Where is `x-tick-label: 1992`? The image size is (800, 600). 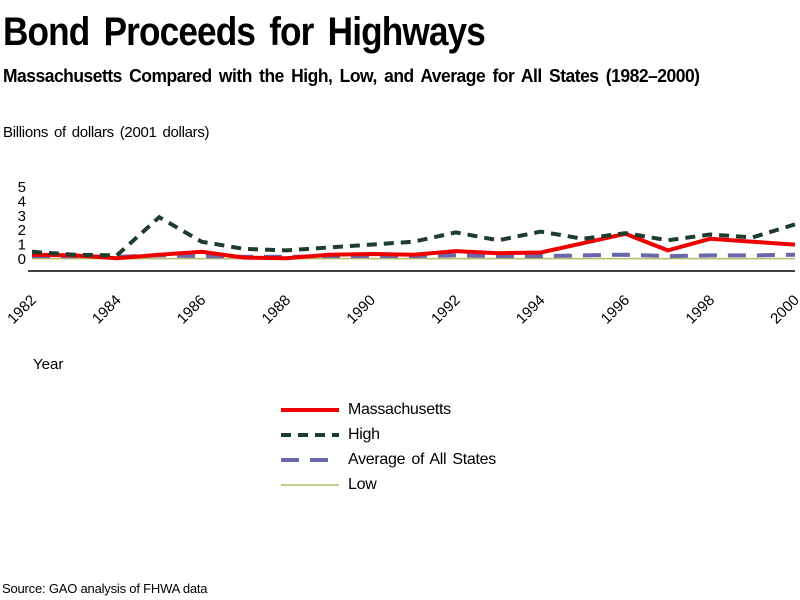 x-tick-label: 1992 is located at coordinates (446, 310).